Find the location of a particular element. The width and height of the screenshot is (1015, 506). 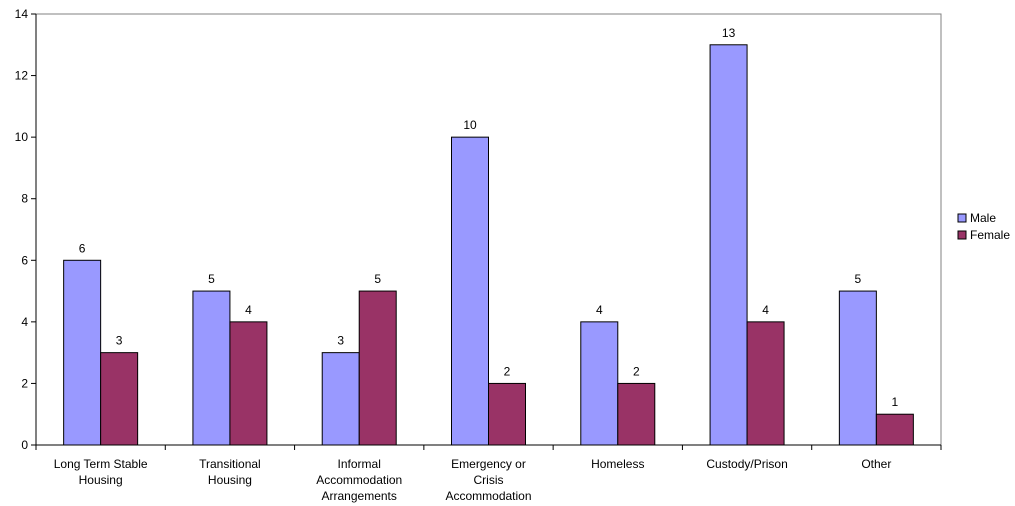

category-label: Long Term Stable Housing is located at coordinates (101, 472).